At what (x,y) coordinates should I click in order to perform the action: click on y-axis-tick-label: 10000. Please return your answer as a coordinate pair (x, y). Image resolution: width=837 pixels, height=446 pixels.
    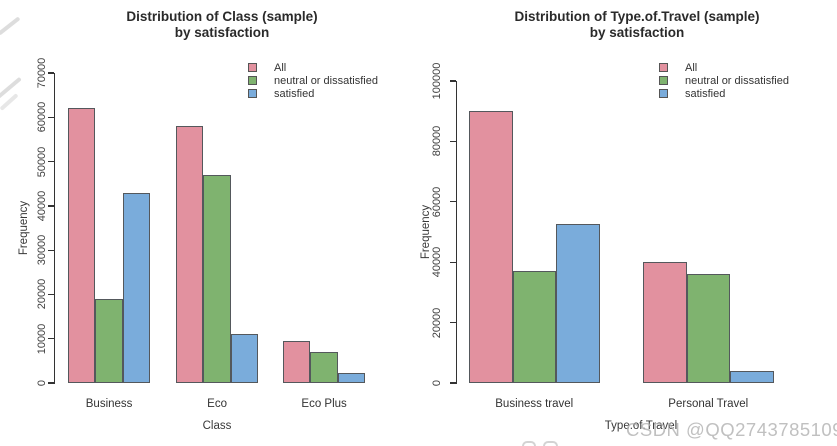
    Looking at the image, I should click on (42, 338).